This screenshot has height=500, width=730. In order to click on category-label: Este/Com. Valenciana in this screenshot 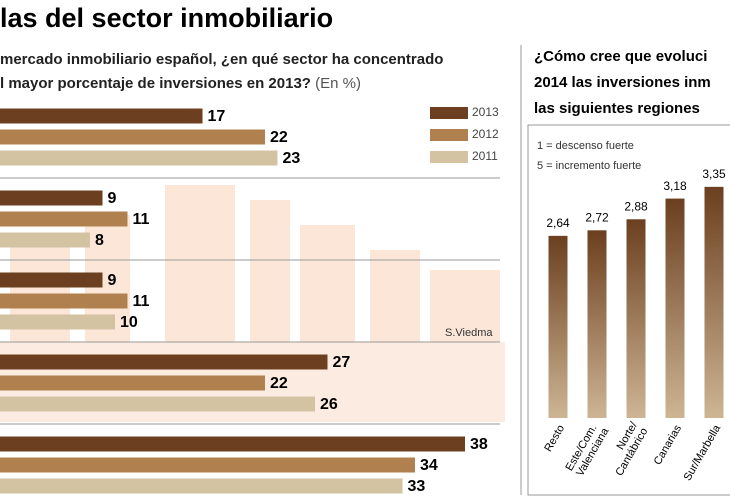, I will do `click(587, 449)`.